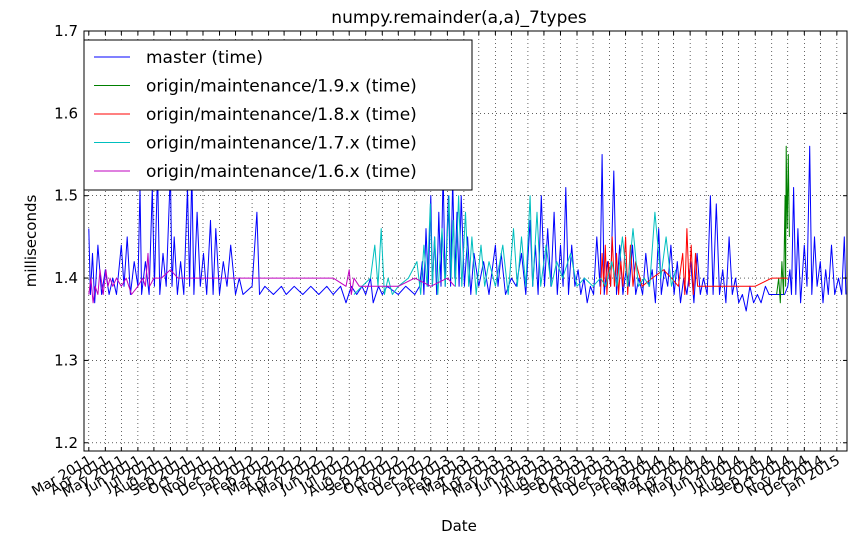  What do you see at coordinates (459, 526) in the screenshot?
I see `x-axis-label: Date` at bounding box center [459, 526].